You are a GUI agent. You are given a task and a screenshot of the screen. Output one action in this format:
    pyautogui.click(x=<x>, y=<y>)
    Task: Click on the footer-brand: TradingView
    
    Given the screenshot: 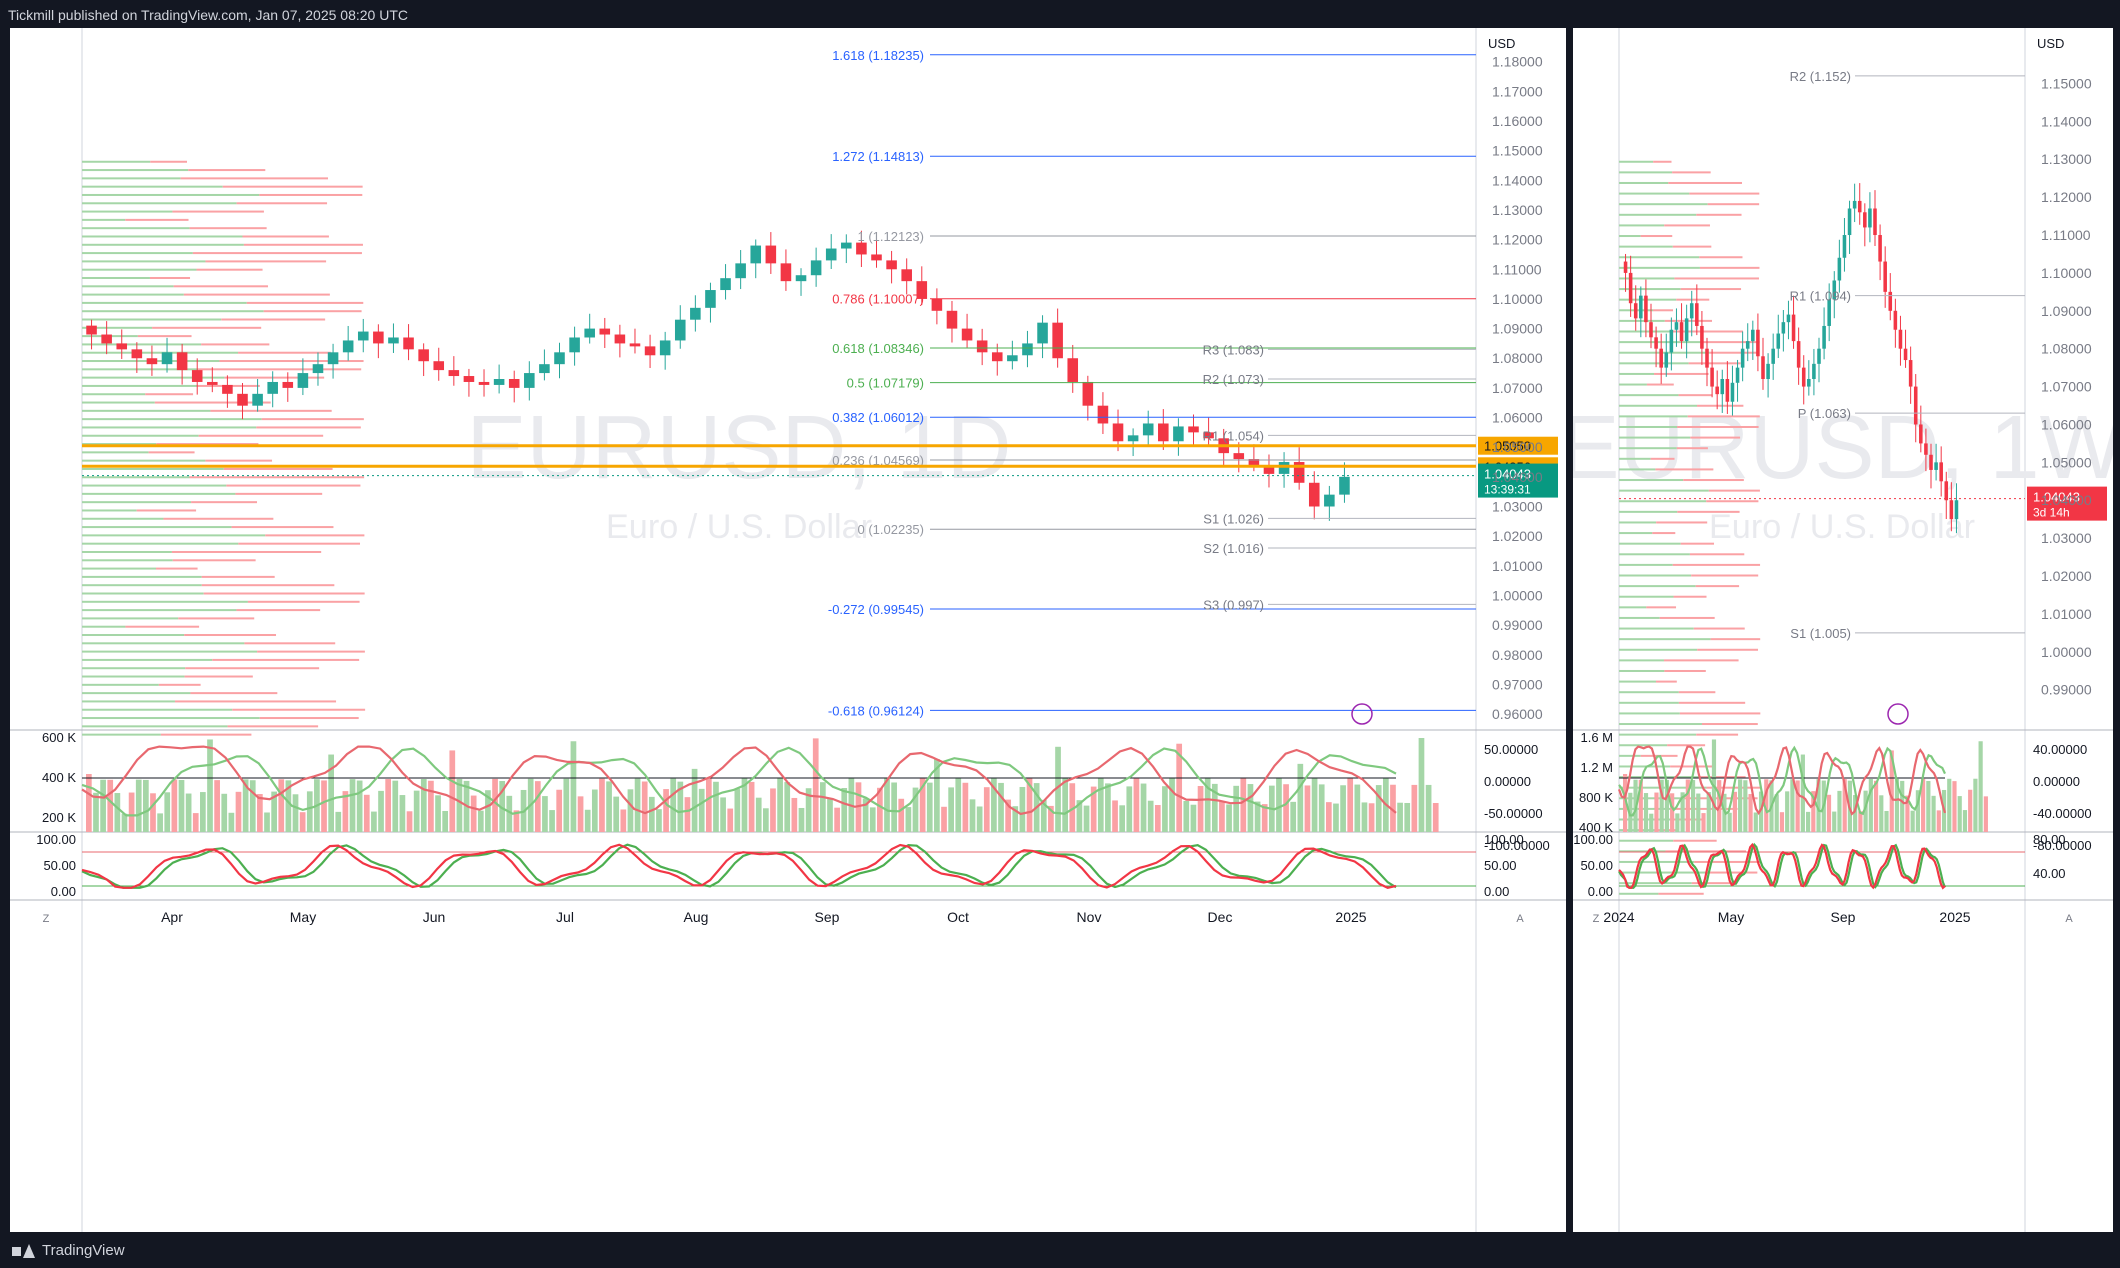 What is the action you would take?
    pyautogui.click(x=1060, y=1251)
    